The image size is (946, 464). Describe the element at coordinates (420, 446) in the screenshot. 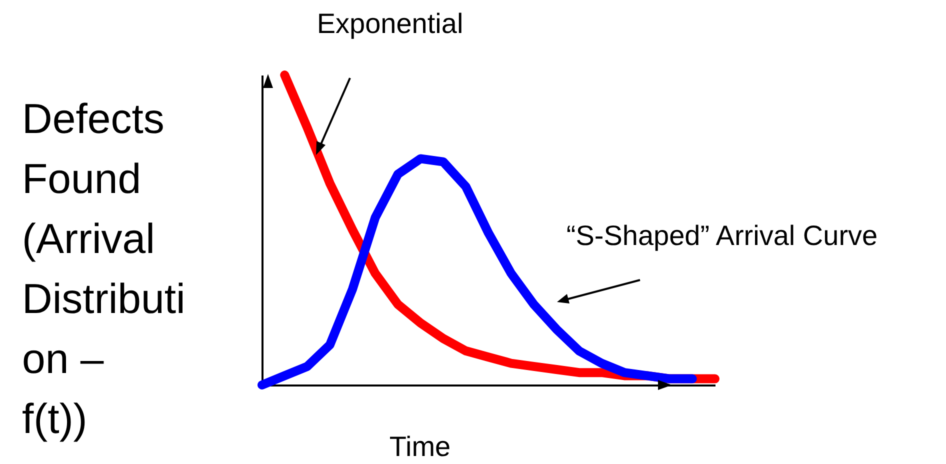

I see `x-axis-title: Time` at that location.